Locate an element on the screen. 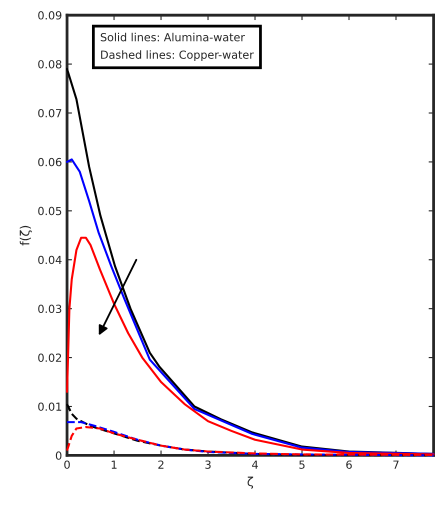  y-tick-label: 0.06 is located at coordinates (50, 162).